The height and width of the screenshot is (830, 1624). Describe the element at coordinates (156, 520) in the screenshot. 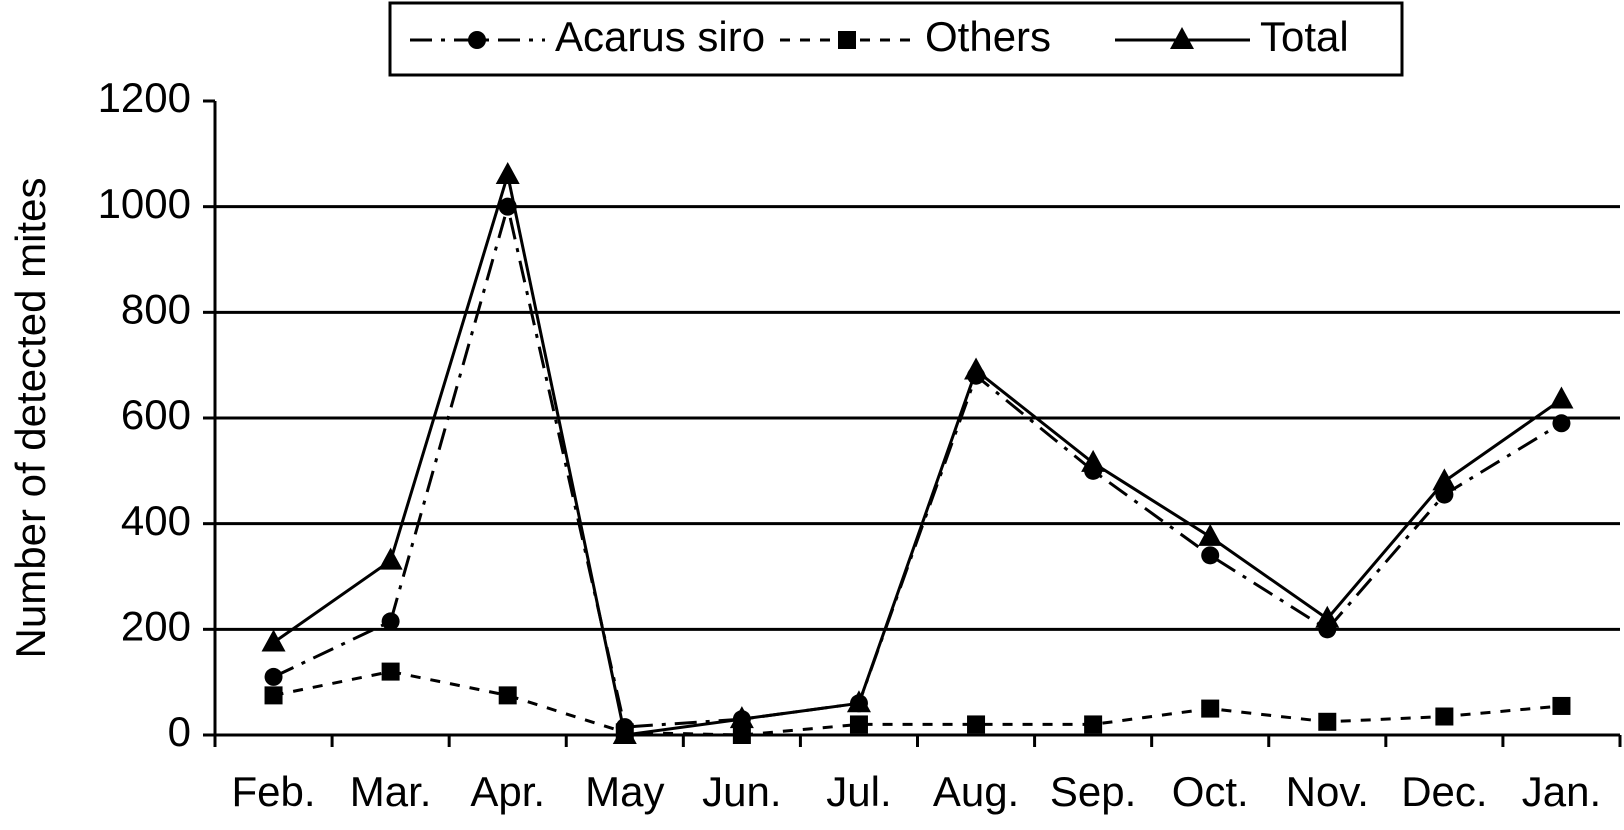

I see `y-tick-label: 400` at that location.